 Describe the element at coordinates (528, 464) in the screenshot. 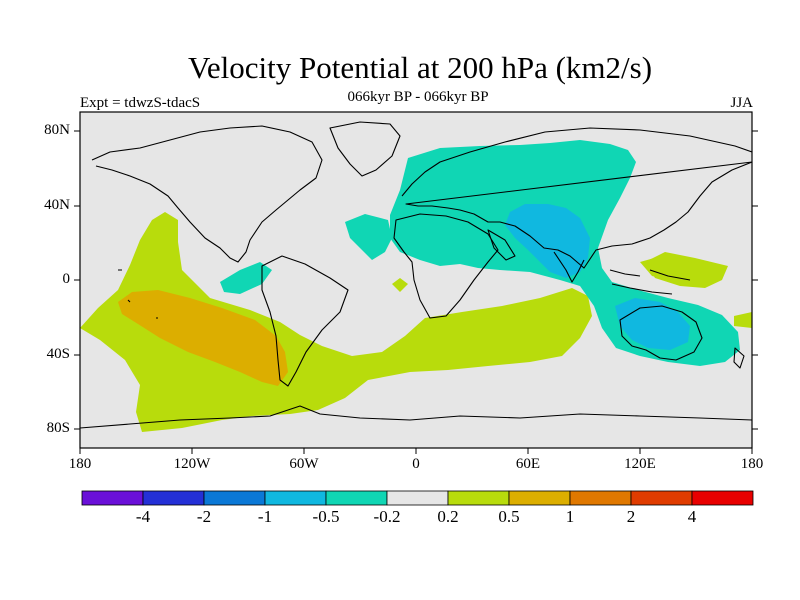

I see `lon-label: 60E` at that location.